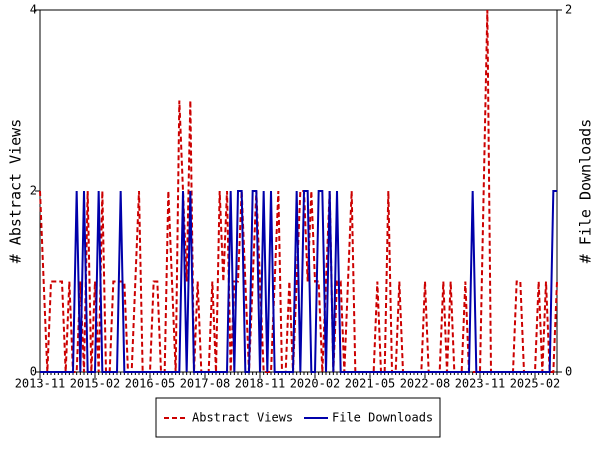 The image size is (600, 450). I want to click on x-tick-label: 2016-05, so click(150, 384).